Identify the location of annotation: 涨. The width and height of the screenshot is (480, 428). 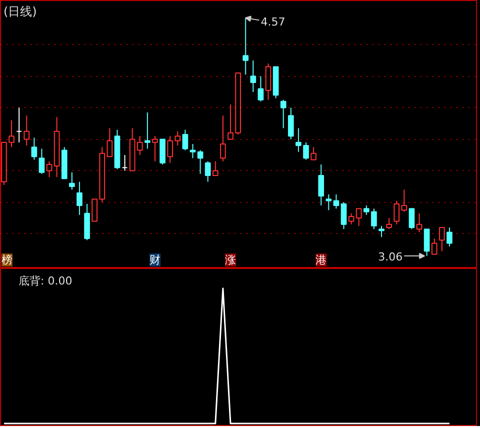
(230, 260).